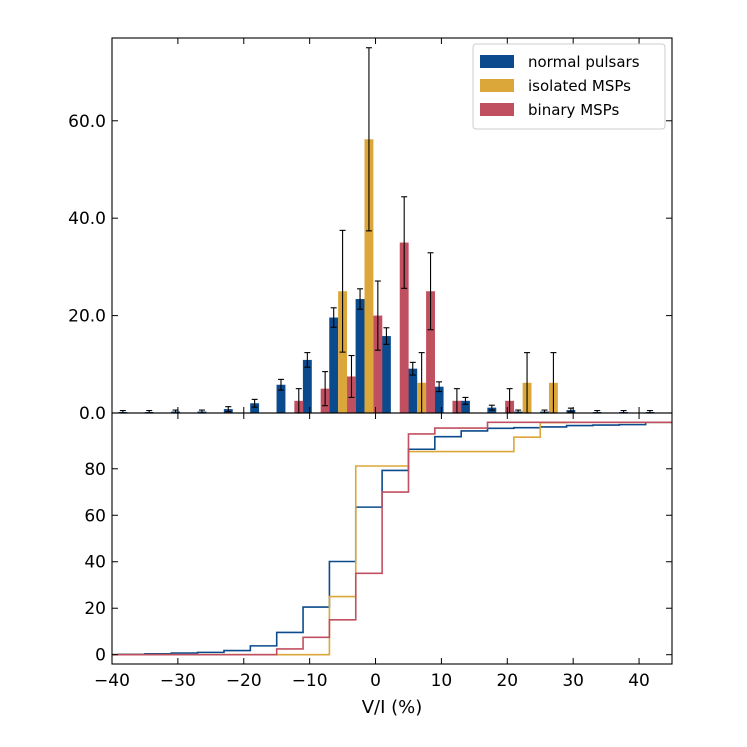 The width and height of the screenshot is (747, 747). Describe the element at coordinates (100, 656) in the screenshot. I see `bottom-ytick-label-0: 0` at that location.